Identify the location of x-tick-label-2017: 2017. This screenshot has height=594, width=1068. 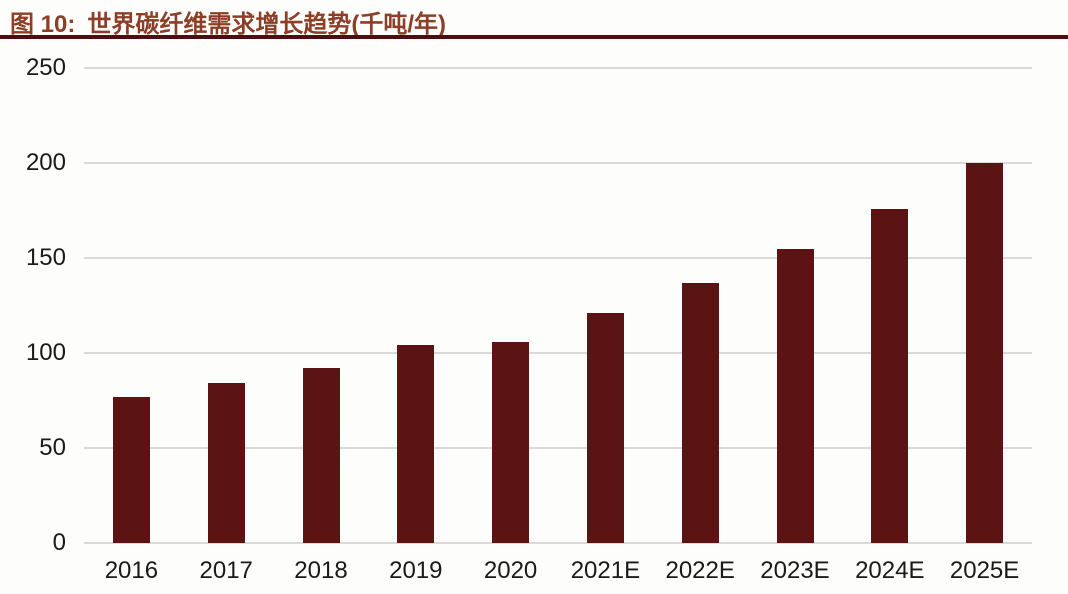
(226, 570).